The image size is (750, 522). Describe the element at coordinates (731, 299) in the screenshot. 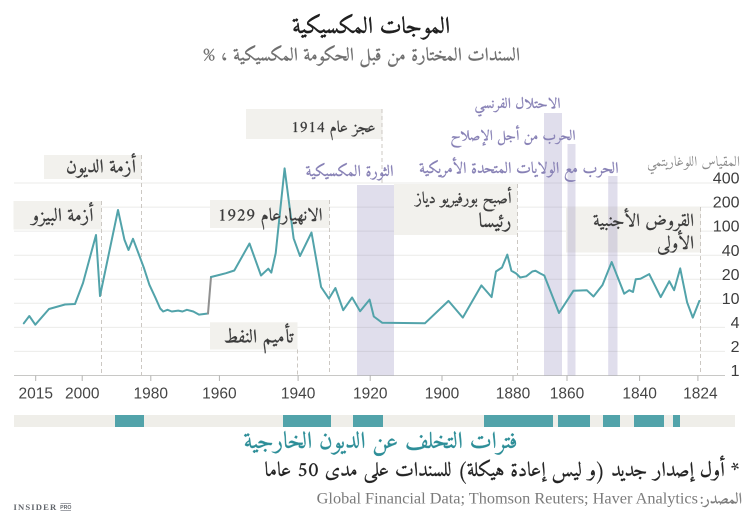

I see `svg-text: 10` at that location.